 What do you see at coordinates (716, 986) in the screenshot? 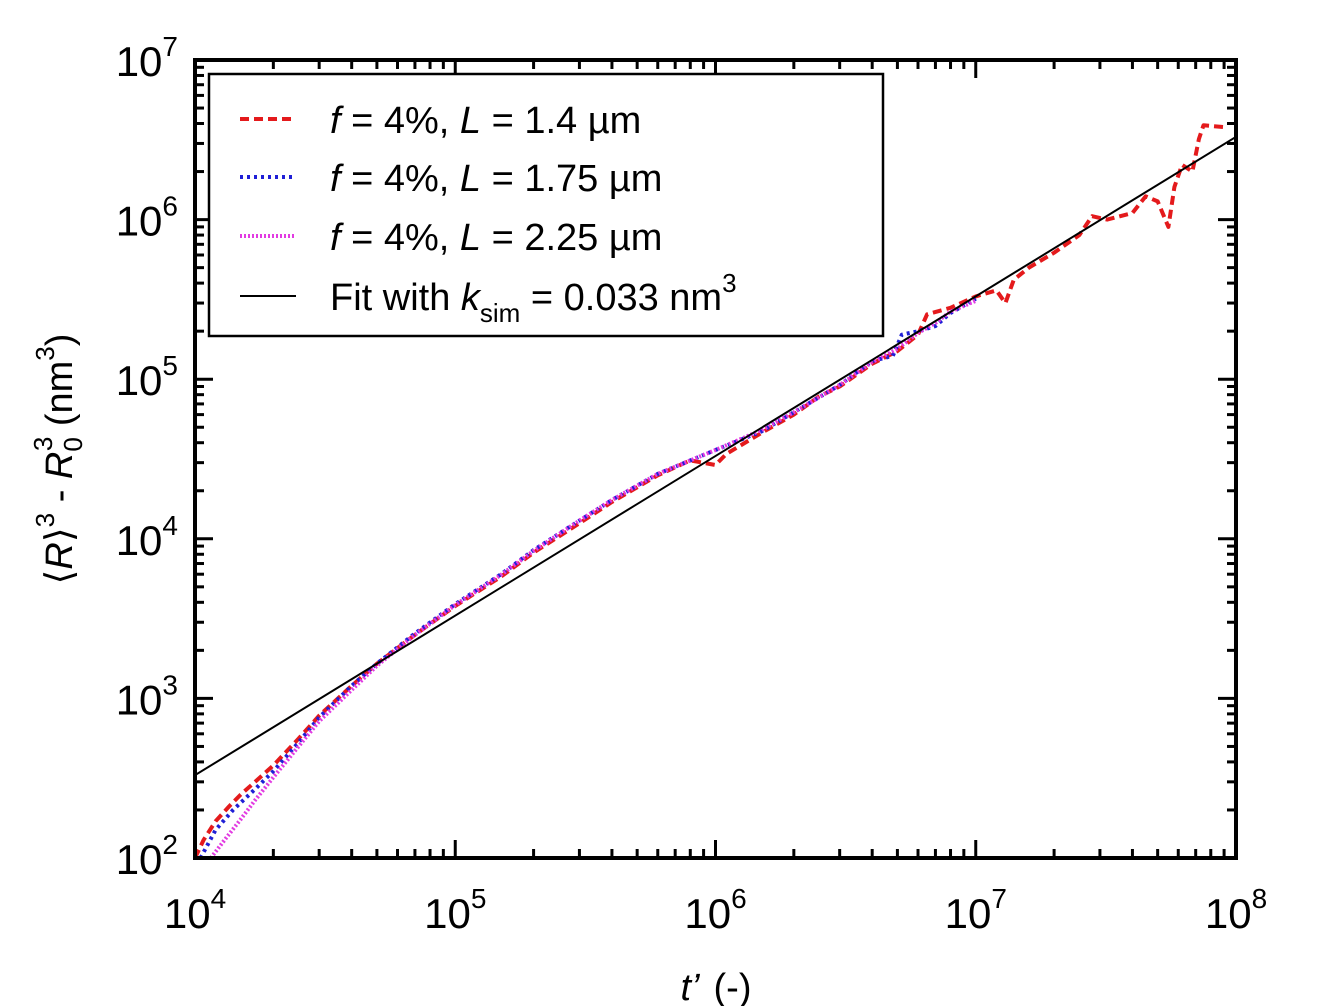
I see `x-axis-label: t’ (-)` at bounding box center [716, 986].